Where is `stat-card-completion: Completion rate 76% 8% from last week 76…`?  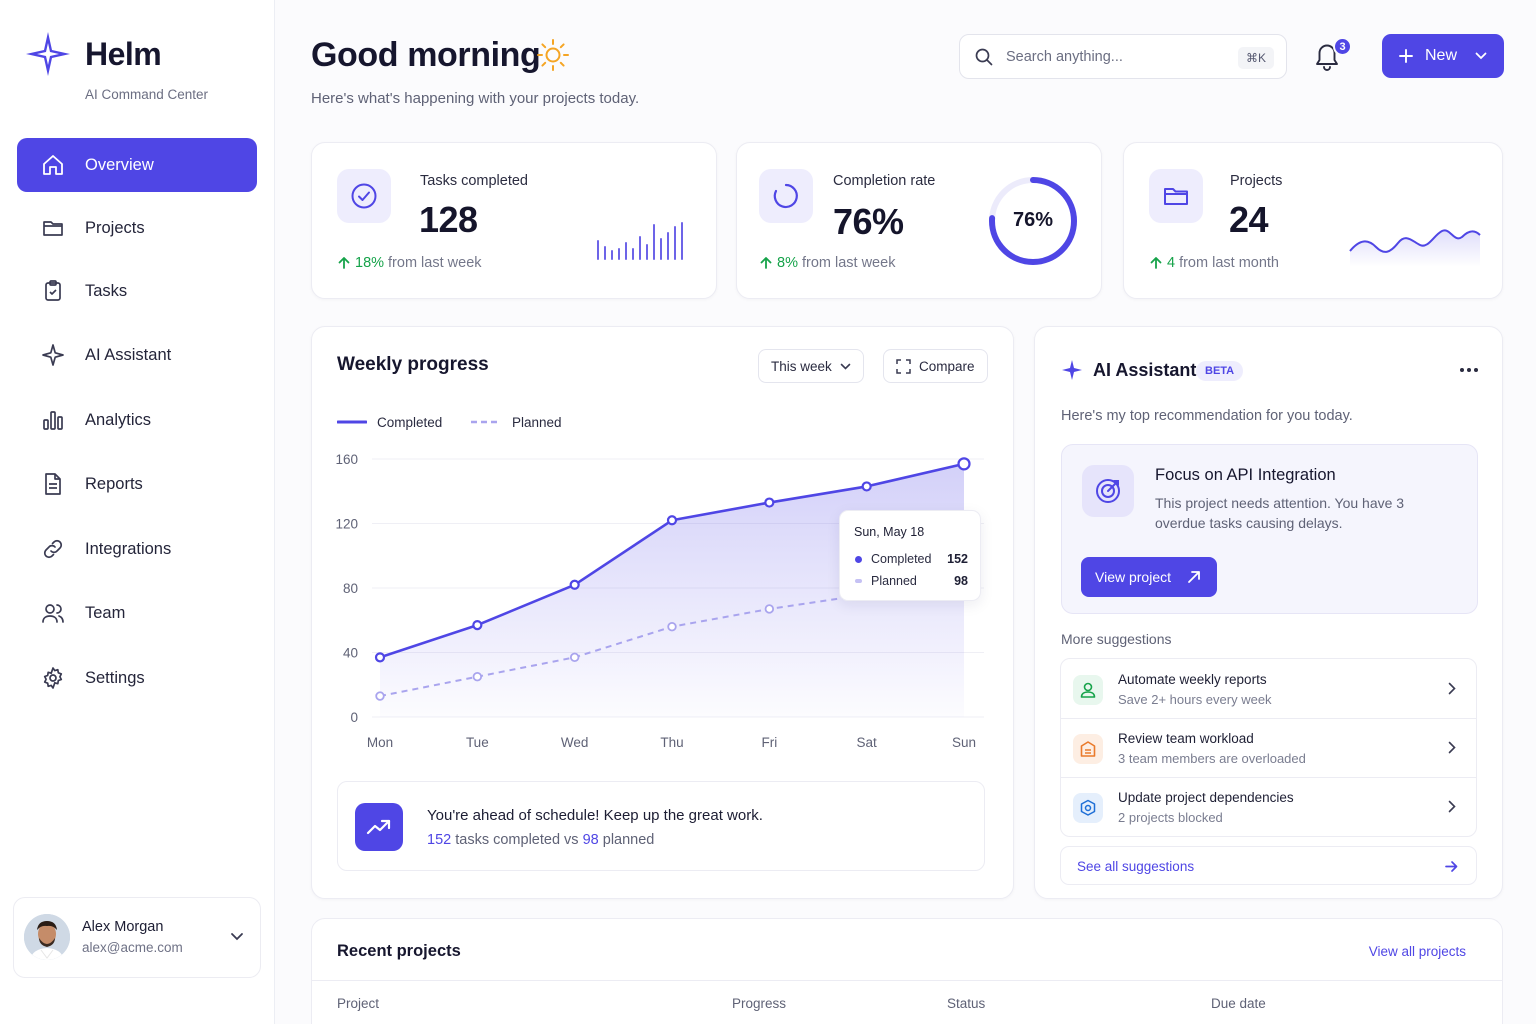
stat-card-completion: Completion rate 76% 8% from last week 76… is located at coordinates (919, 220).